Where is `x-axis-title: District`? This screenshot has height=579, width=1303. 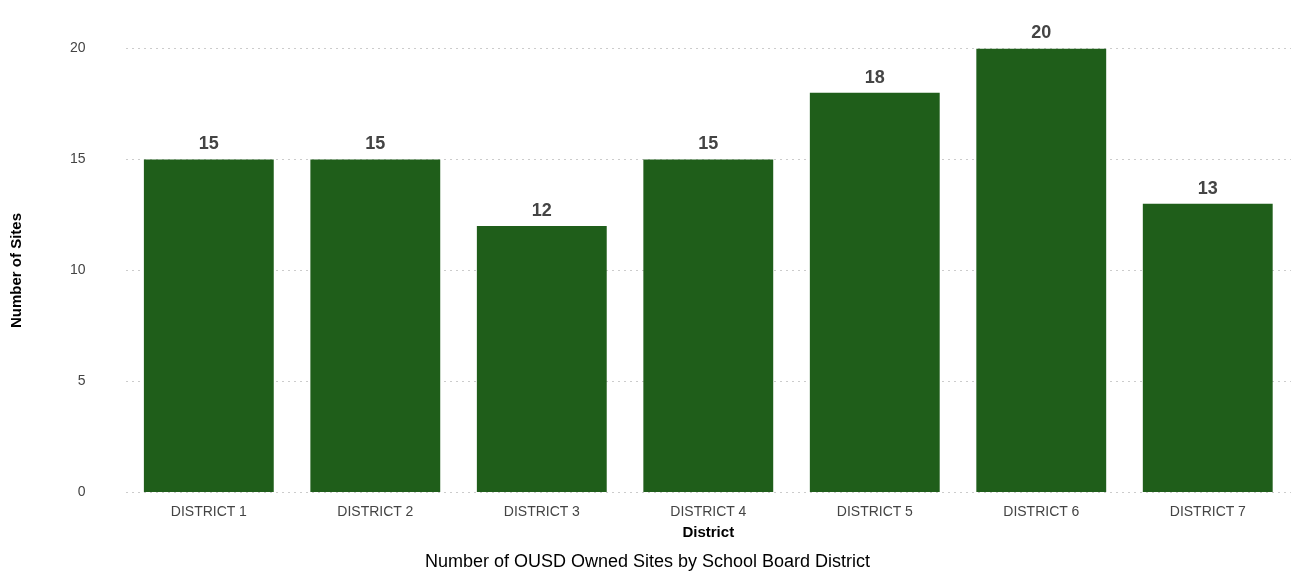
x-axis-title: District is located at coordinates (708, 531).